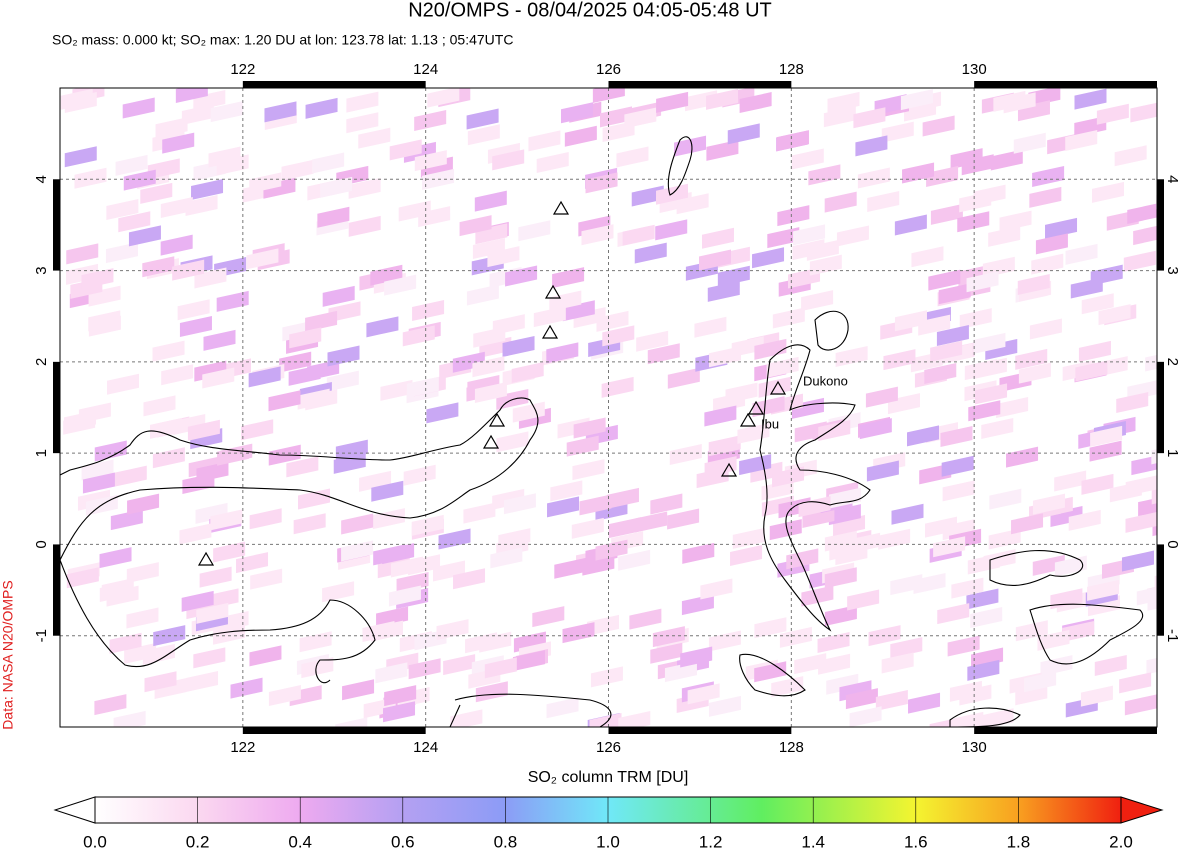 This screenshot has width=1181, height=853. What do you see at coordinates (770, 423) in the screenshot?
I see `volcano-label: Ibu` at bounding box center [770, 423].